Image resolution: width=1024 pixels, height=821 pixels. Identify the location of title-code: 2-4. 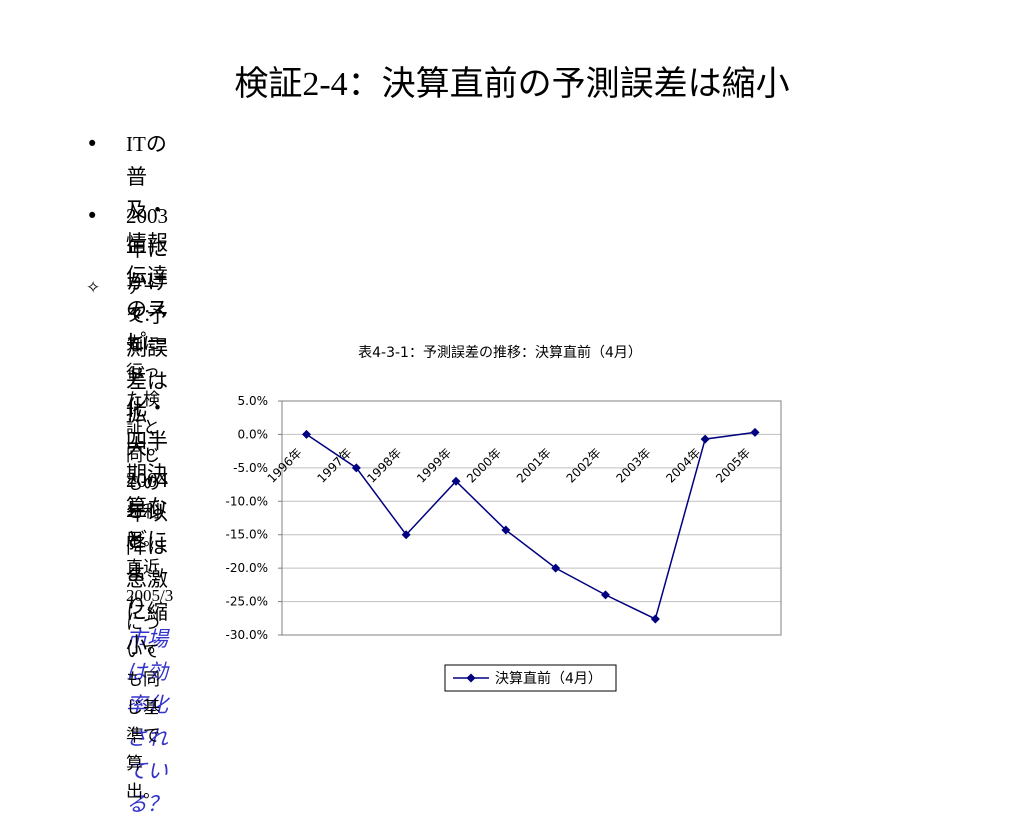
(325, 84).